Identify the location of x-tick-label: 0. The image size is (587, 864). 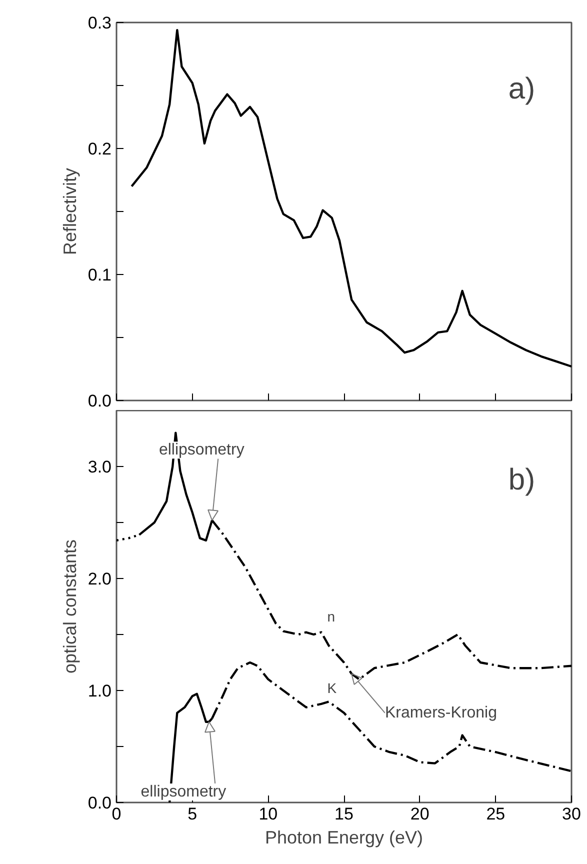
(117, 814).